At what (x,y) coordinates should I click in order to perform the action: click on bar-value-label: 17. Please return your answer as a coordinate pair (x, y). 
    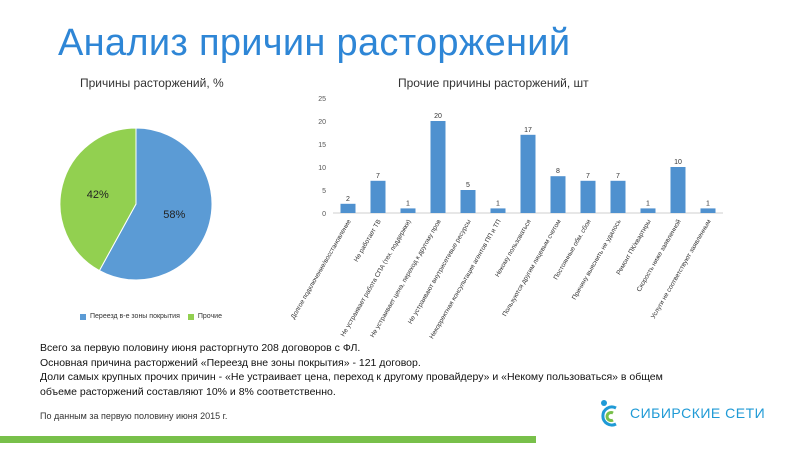
    Looking at the image, I should click on (528, 130).